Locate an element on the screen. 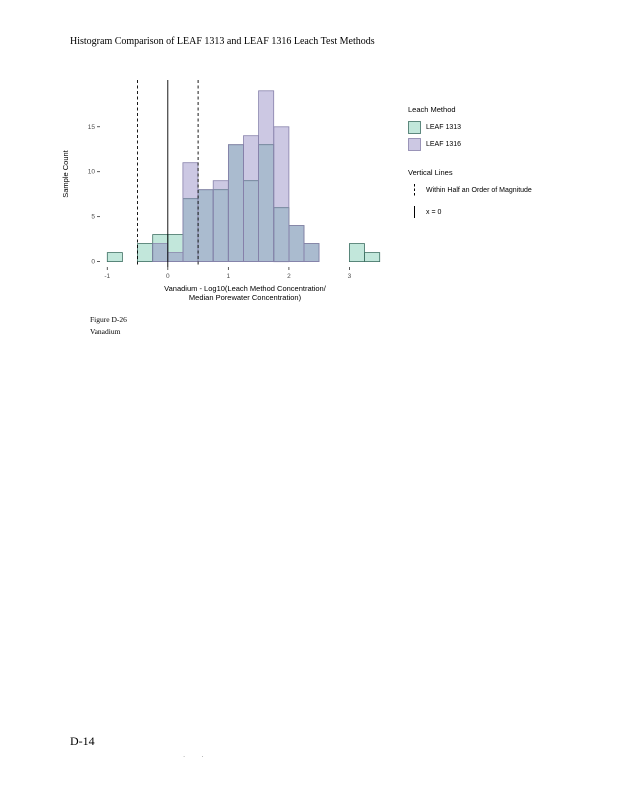  x-tick-label: -1 is located at coordinates (107, 276).